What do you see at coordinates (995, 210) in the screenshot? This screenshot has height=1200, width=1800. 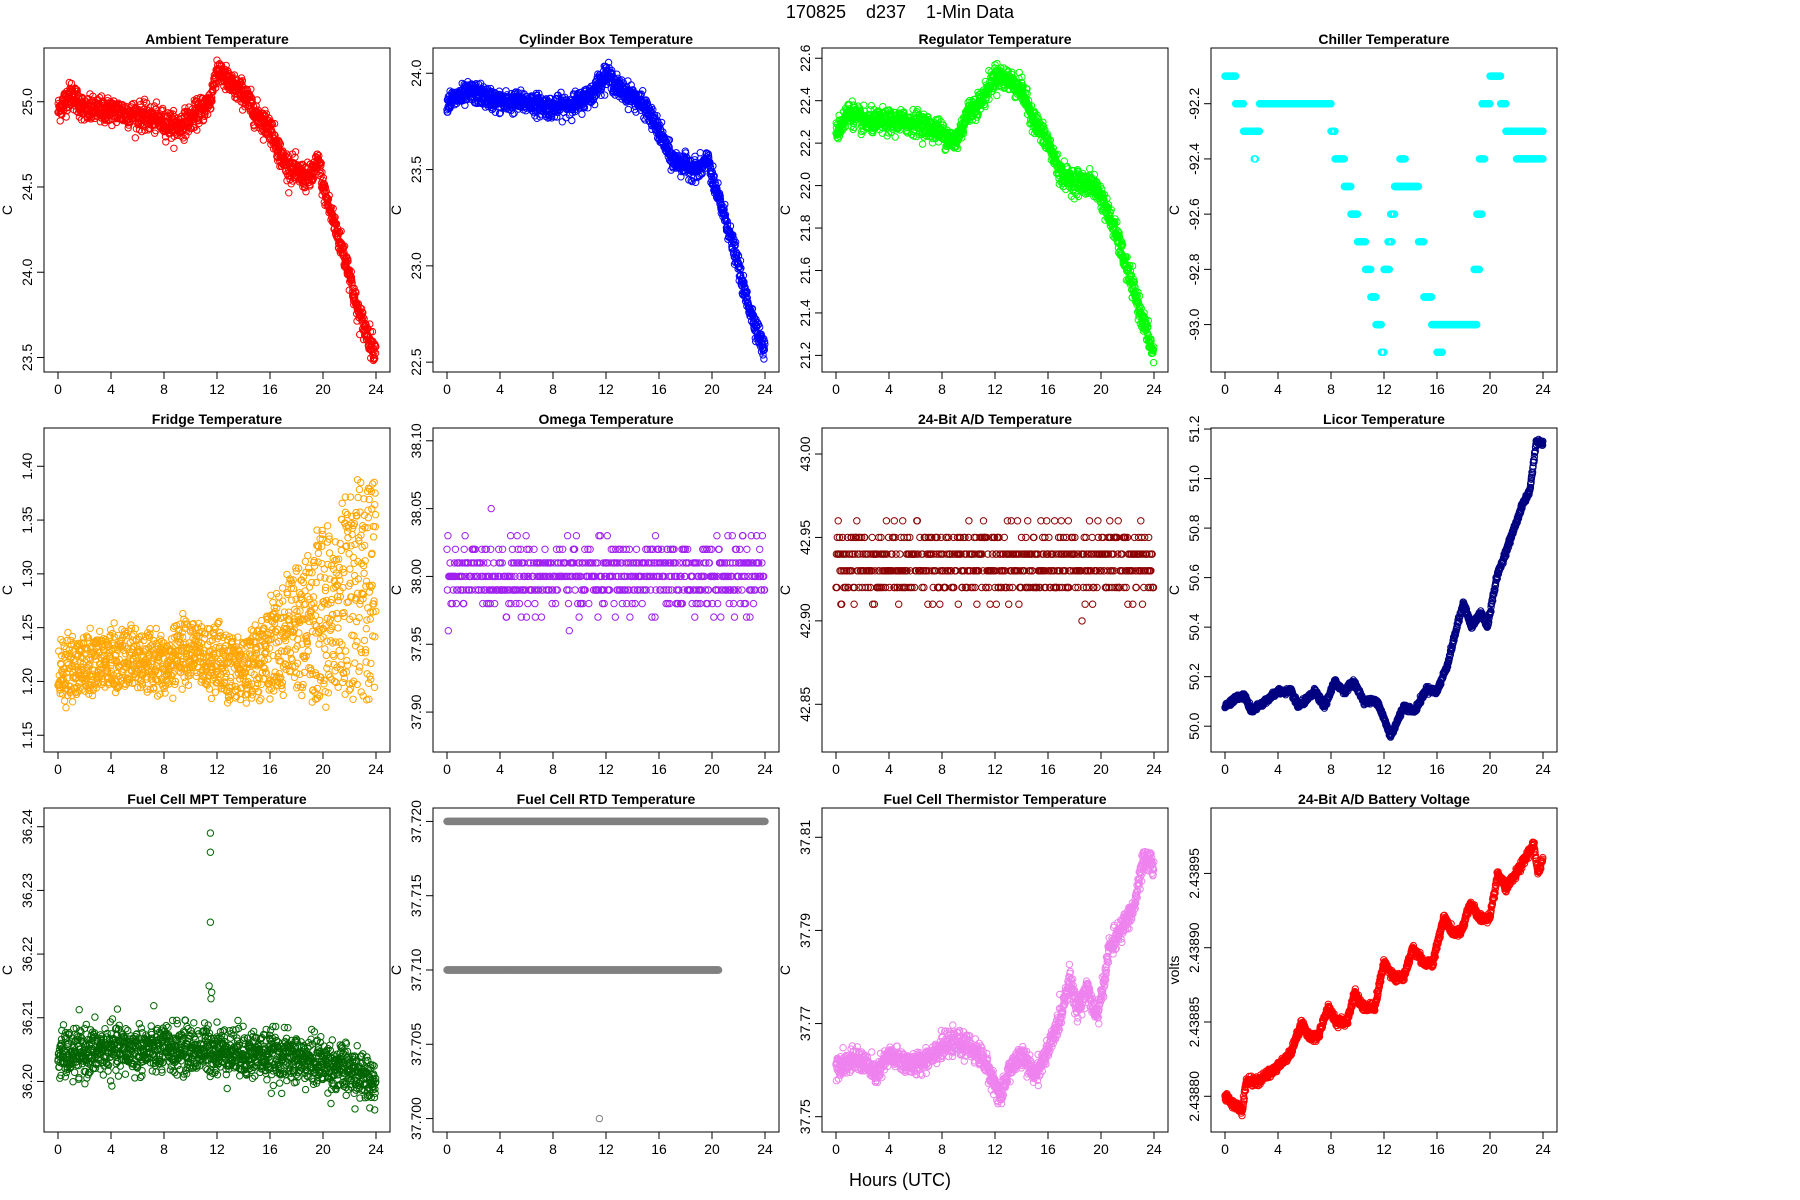 I see `plot-frame` at bounding box center [995, 210].